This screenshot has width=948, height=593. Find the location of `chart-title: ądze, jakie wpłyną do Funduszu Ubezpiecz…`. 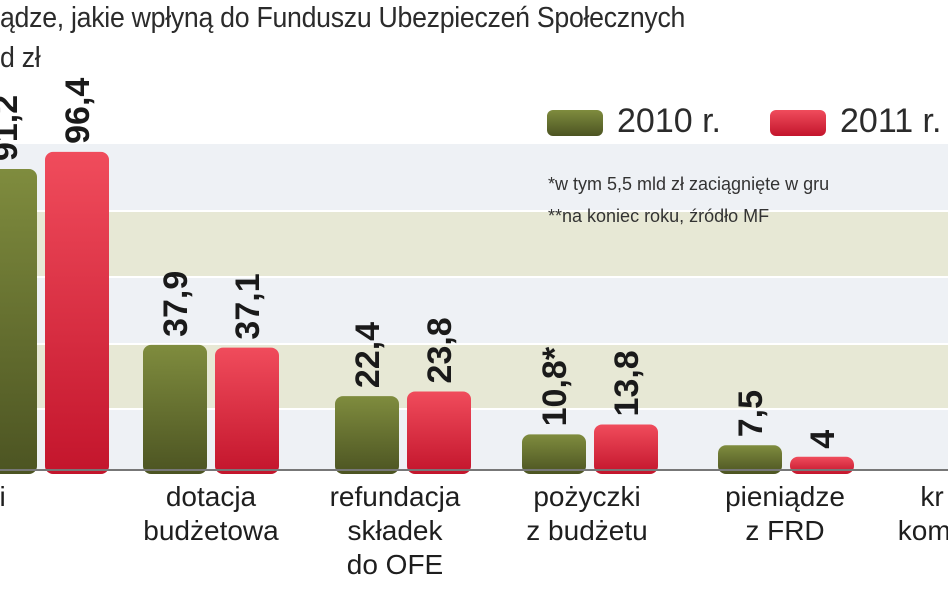

chart-title: ądze, jakie wpłyną do Funduszu Ubezpiecz… is located at coordinates (343, 18).